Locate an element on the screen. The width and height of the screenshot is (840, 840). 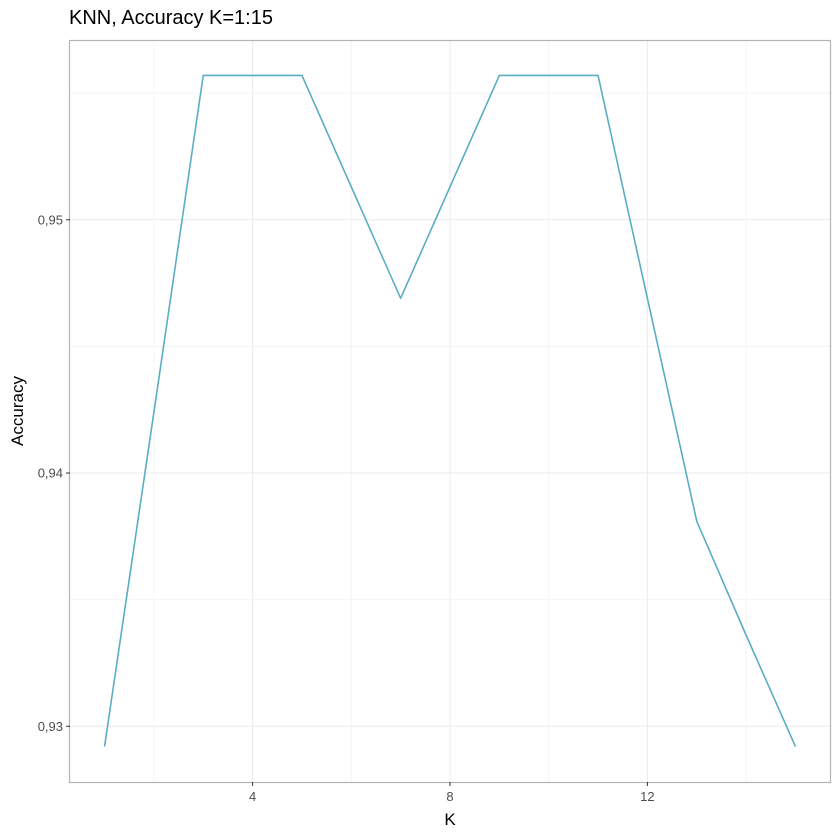
y-axis: 0,93 0,94 0,95 is located at coordinates (54, 473).